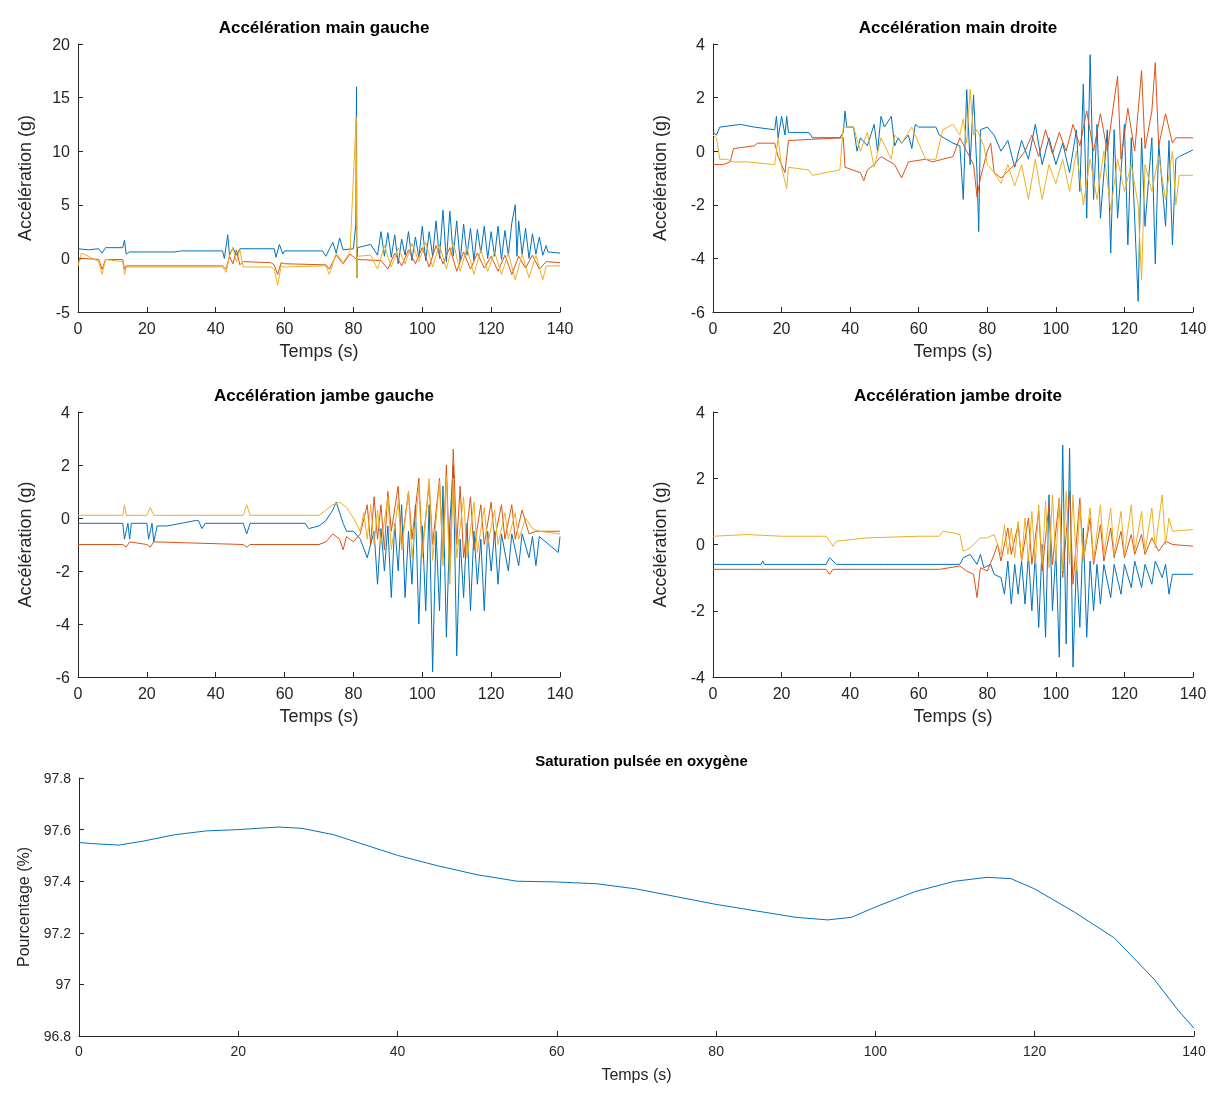 The width and height of the screenshot is (1213, 1102). Describe the element at coordinates (57, 1036) in the screenshot. I see `y-tick-label: 96.8` at that location.